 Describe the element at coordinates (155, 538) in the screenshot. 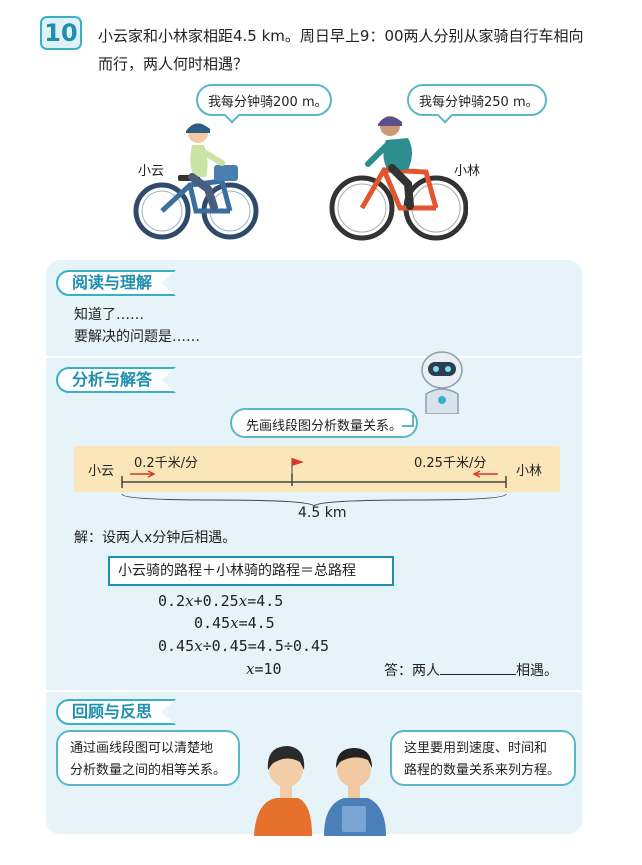

I see `solution-intro: 解：设两人x分钟后相遇。` at that location.